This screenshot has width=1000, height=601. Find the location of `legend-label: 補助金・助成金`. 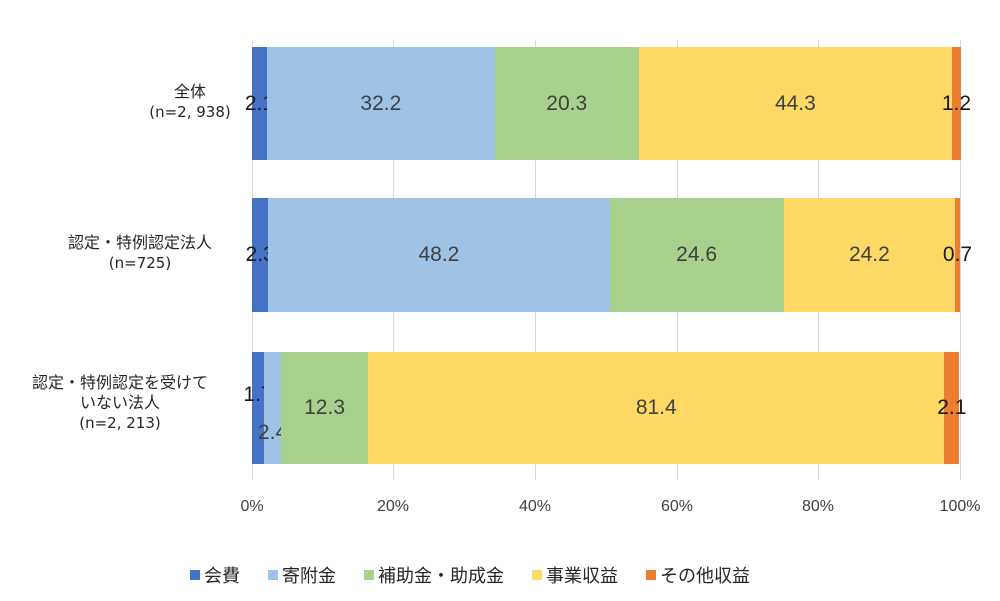

legend-label: 補助金・助成金 is located at coordinates (441, 576).